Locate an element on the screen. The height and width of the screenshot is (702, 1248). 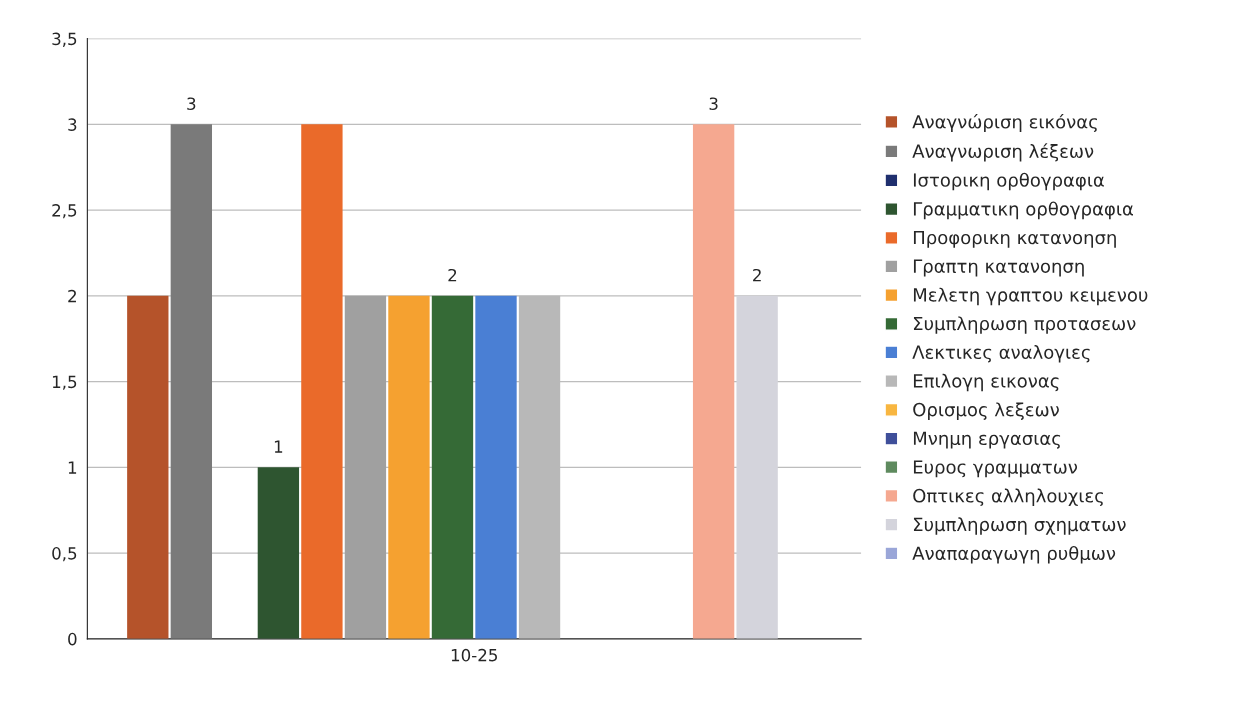
legend-label: Γραμματικη ορθογραφια is located at coordinates (1023, 210).